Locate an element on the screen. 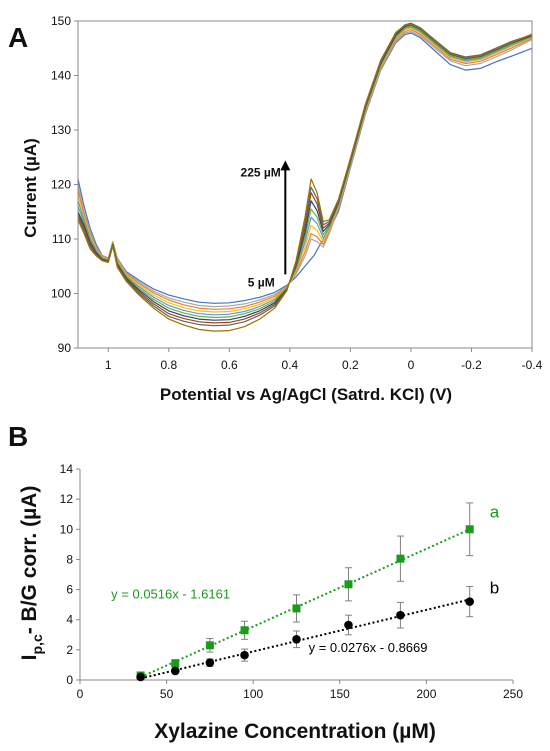  panel-a-x-tick-label: 1 is located at coordinates (108, 365).